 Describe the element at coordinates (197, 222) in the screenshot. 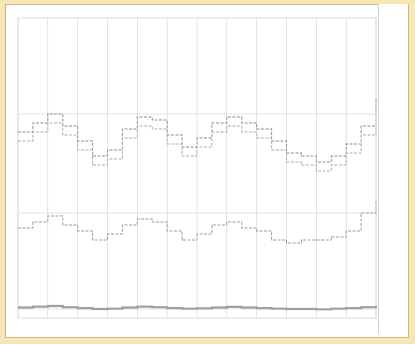

I see `series-line` at that location.